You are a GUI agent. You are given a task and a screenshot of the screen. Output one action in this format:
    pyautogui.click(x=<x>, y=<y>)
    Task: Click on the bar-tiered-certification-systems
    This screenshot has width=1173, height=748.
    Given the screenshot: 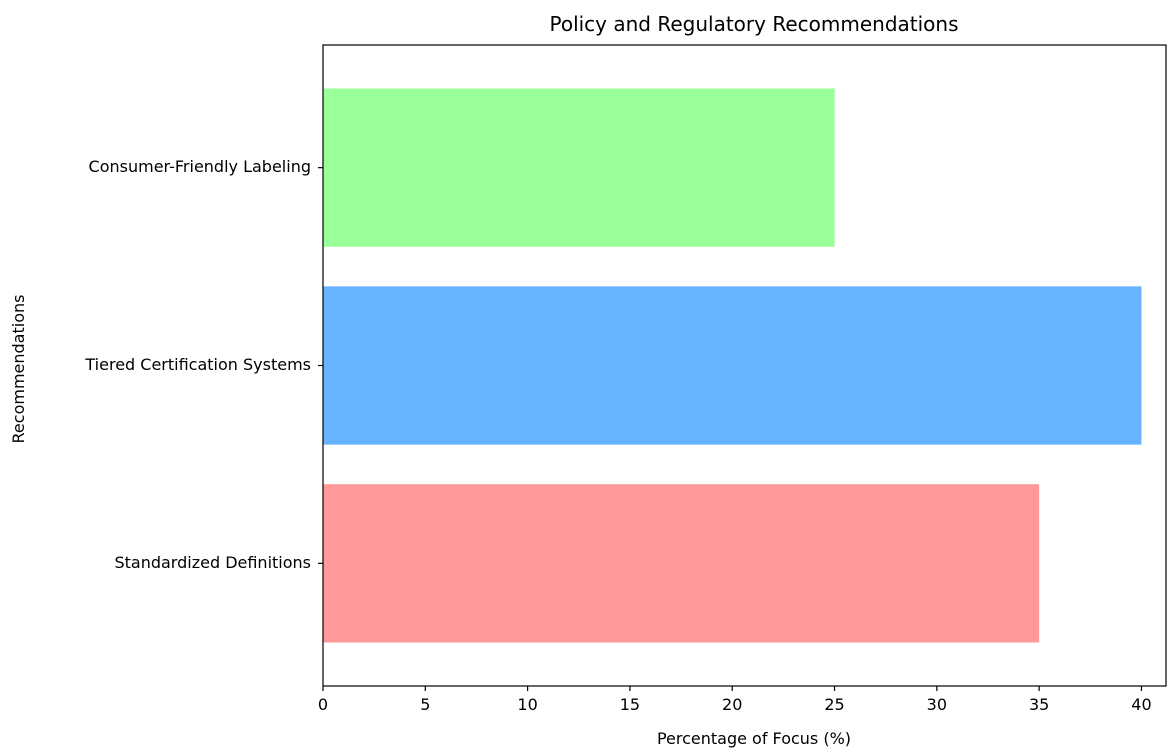 What is the action you would take?
    pyautogui.click(x=732, y=365)
    